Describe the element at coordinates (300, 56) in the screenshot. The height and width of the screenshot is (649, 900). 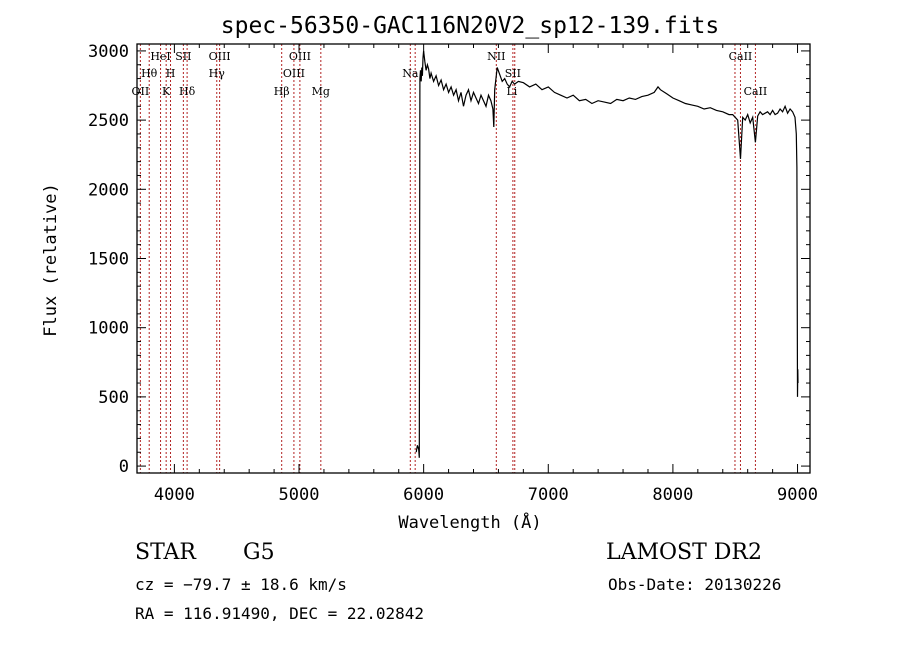
I see `line-label-11: OIII` at that location.